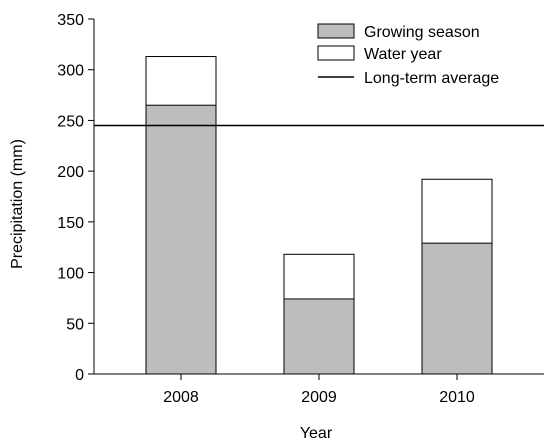  Describe the element at coordinates (70, 274) in the screenshot. I see `y-tick-label-100: 100` at that location.